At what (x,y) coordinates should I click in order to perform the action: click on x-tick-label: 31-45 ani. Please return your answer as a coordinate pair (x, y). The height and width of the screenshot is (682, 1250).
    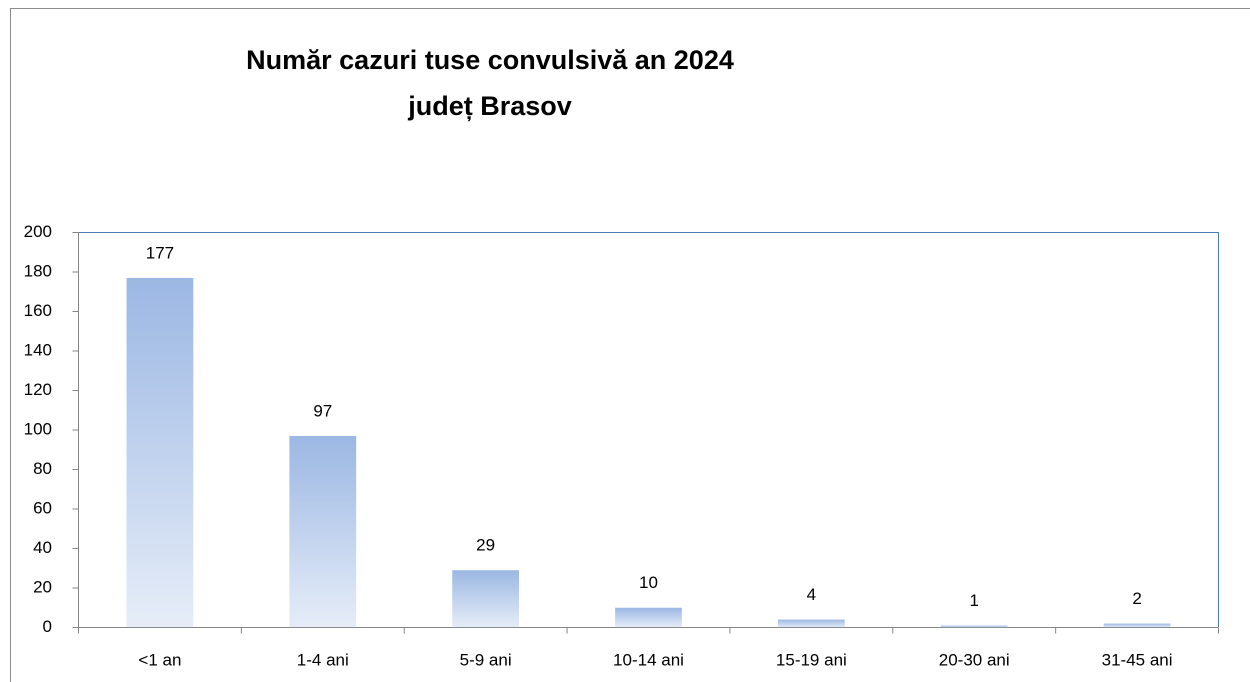
    Looking at the image, I should click on (1137, 659).